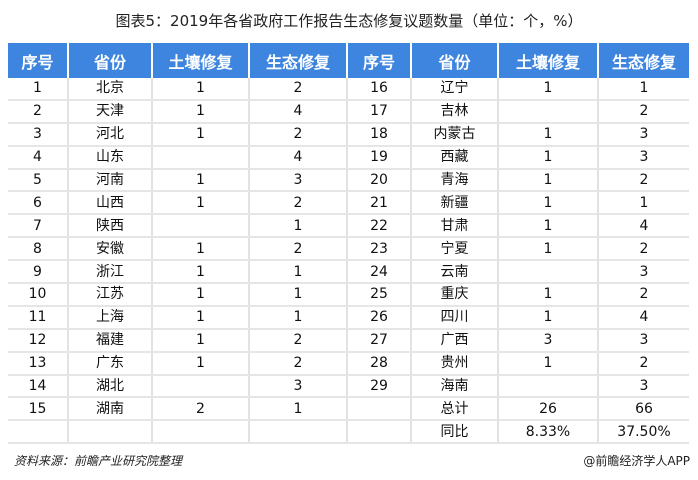 The image size is (698, 480). What do you see at coordinates (379, 386) in the screenshot?
I see `table-cell: 29` at bounding box center [379, 386].